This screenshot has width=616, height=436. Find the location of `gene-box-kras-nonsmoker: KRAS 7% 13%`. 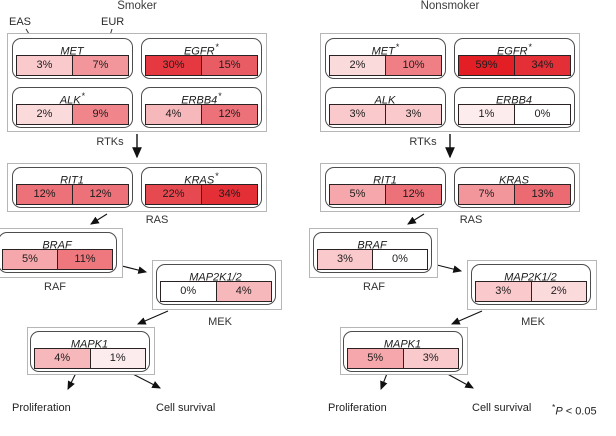

gene-box-kras-nonsmoker: KRAS 7% 13% is located at coordinates (514, 187).